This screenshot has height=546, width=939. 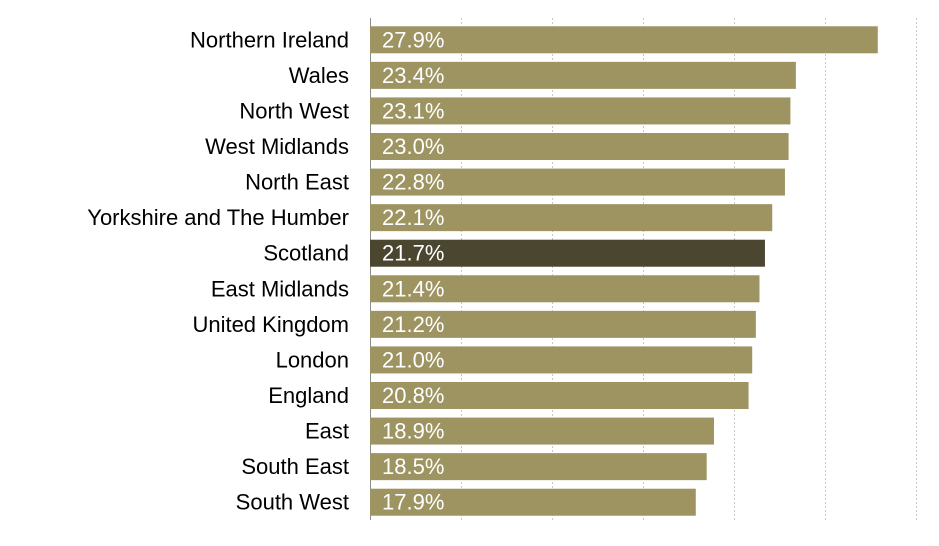 I want to click on data-label: 20.8%, so click(x=413, y=395).